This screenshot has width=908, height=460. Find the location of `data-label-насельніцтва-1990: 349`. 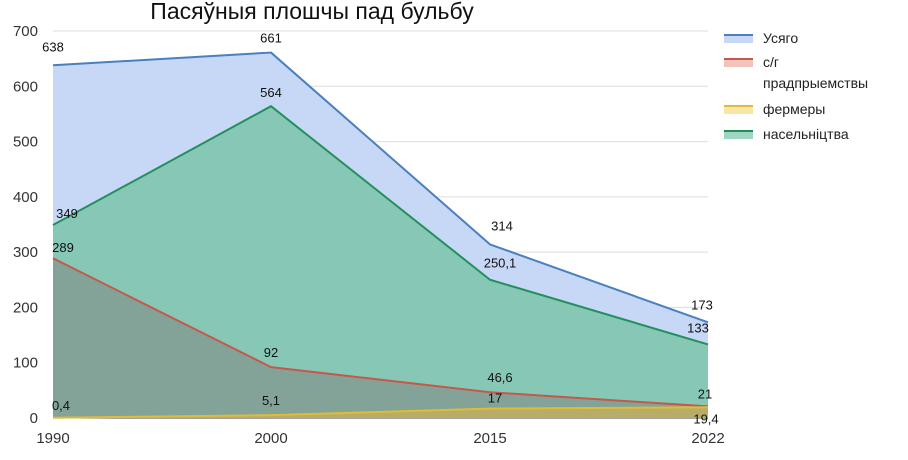

data-label-насельніцтва-1990: 349 is located at coordinates (67, 213).